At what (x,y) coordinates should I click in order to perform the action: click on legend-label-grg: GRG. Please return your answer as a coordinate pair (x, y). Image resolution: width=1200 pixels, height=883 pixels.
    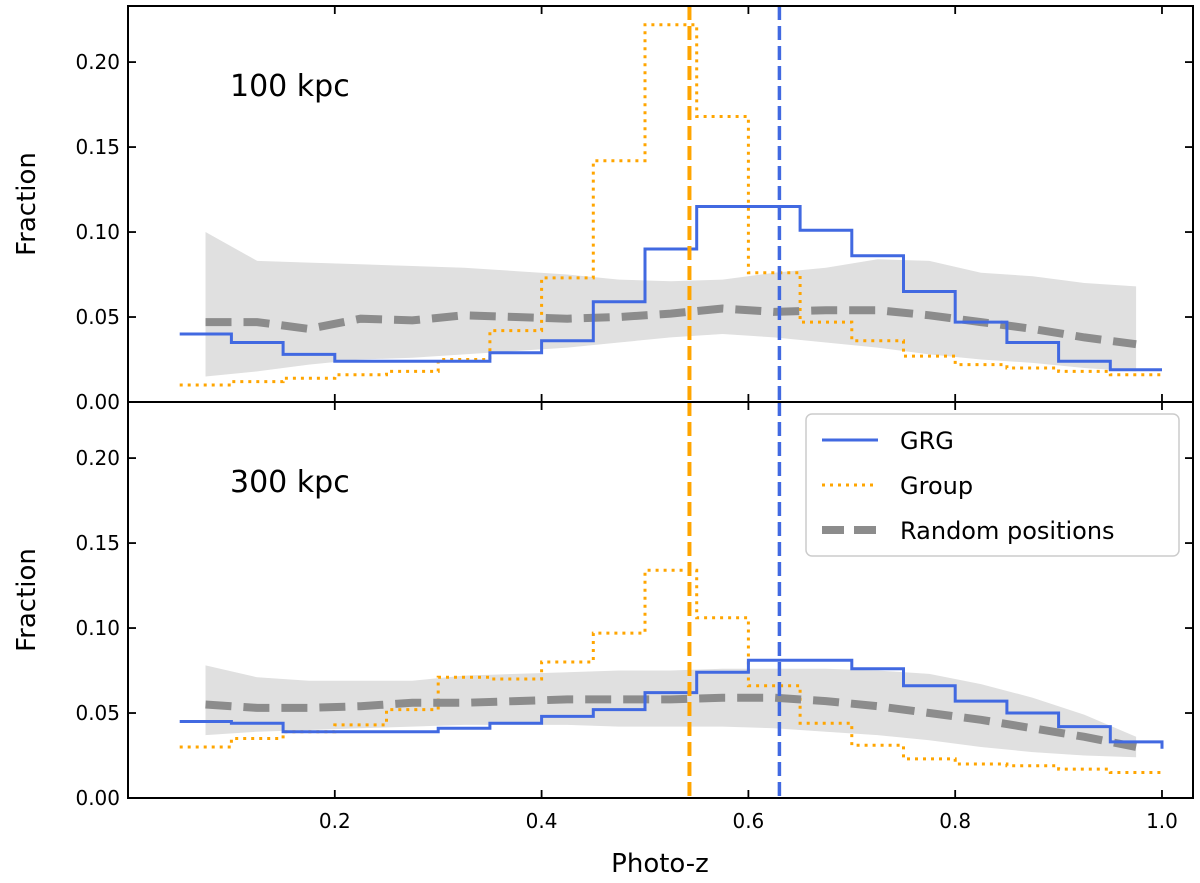
    Looking at the image, I should click on (927, 441).